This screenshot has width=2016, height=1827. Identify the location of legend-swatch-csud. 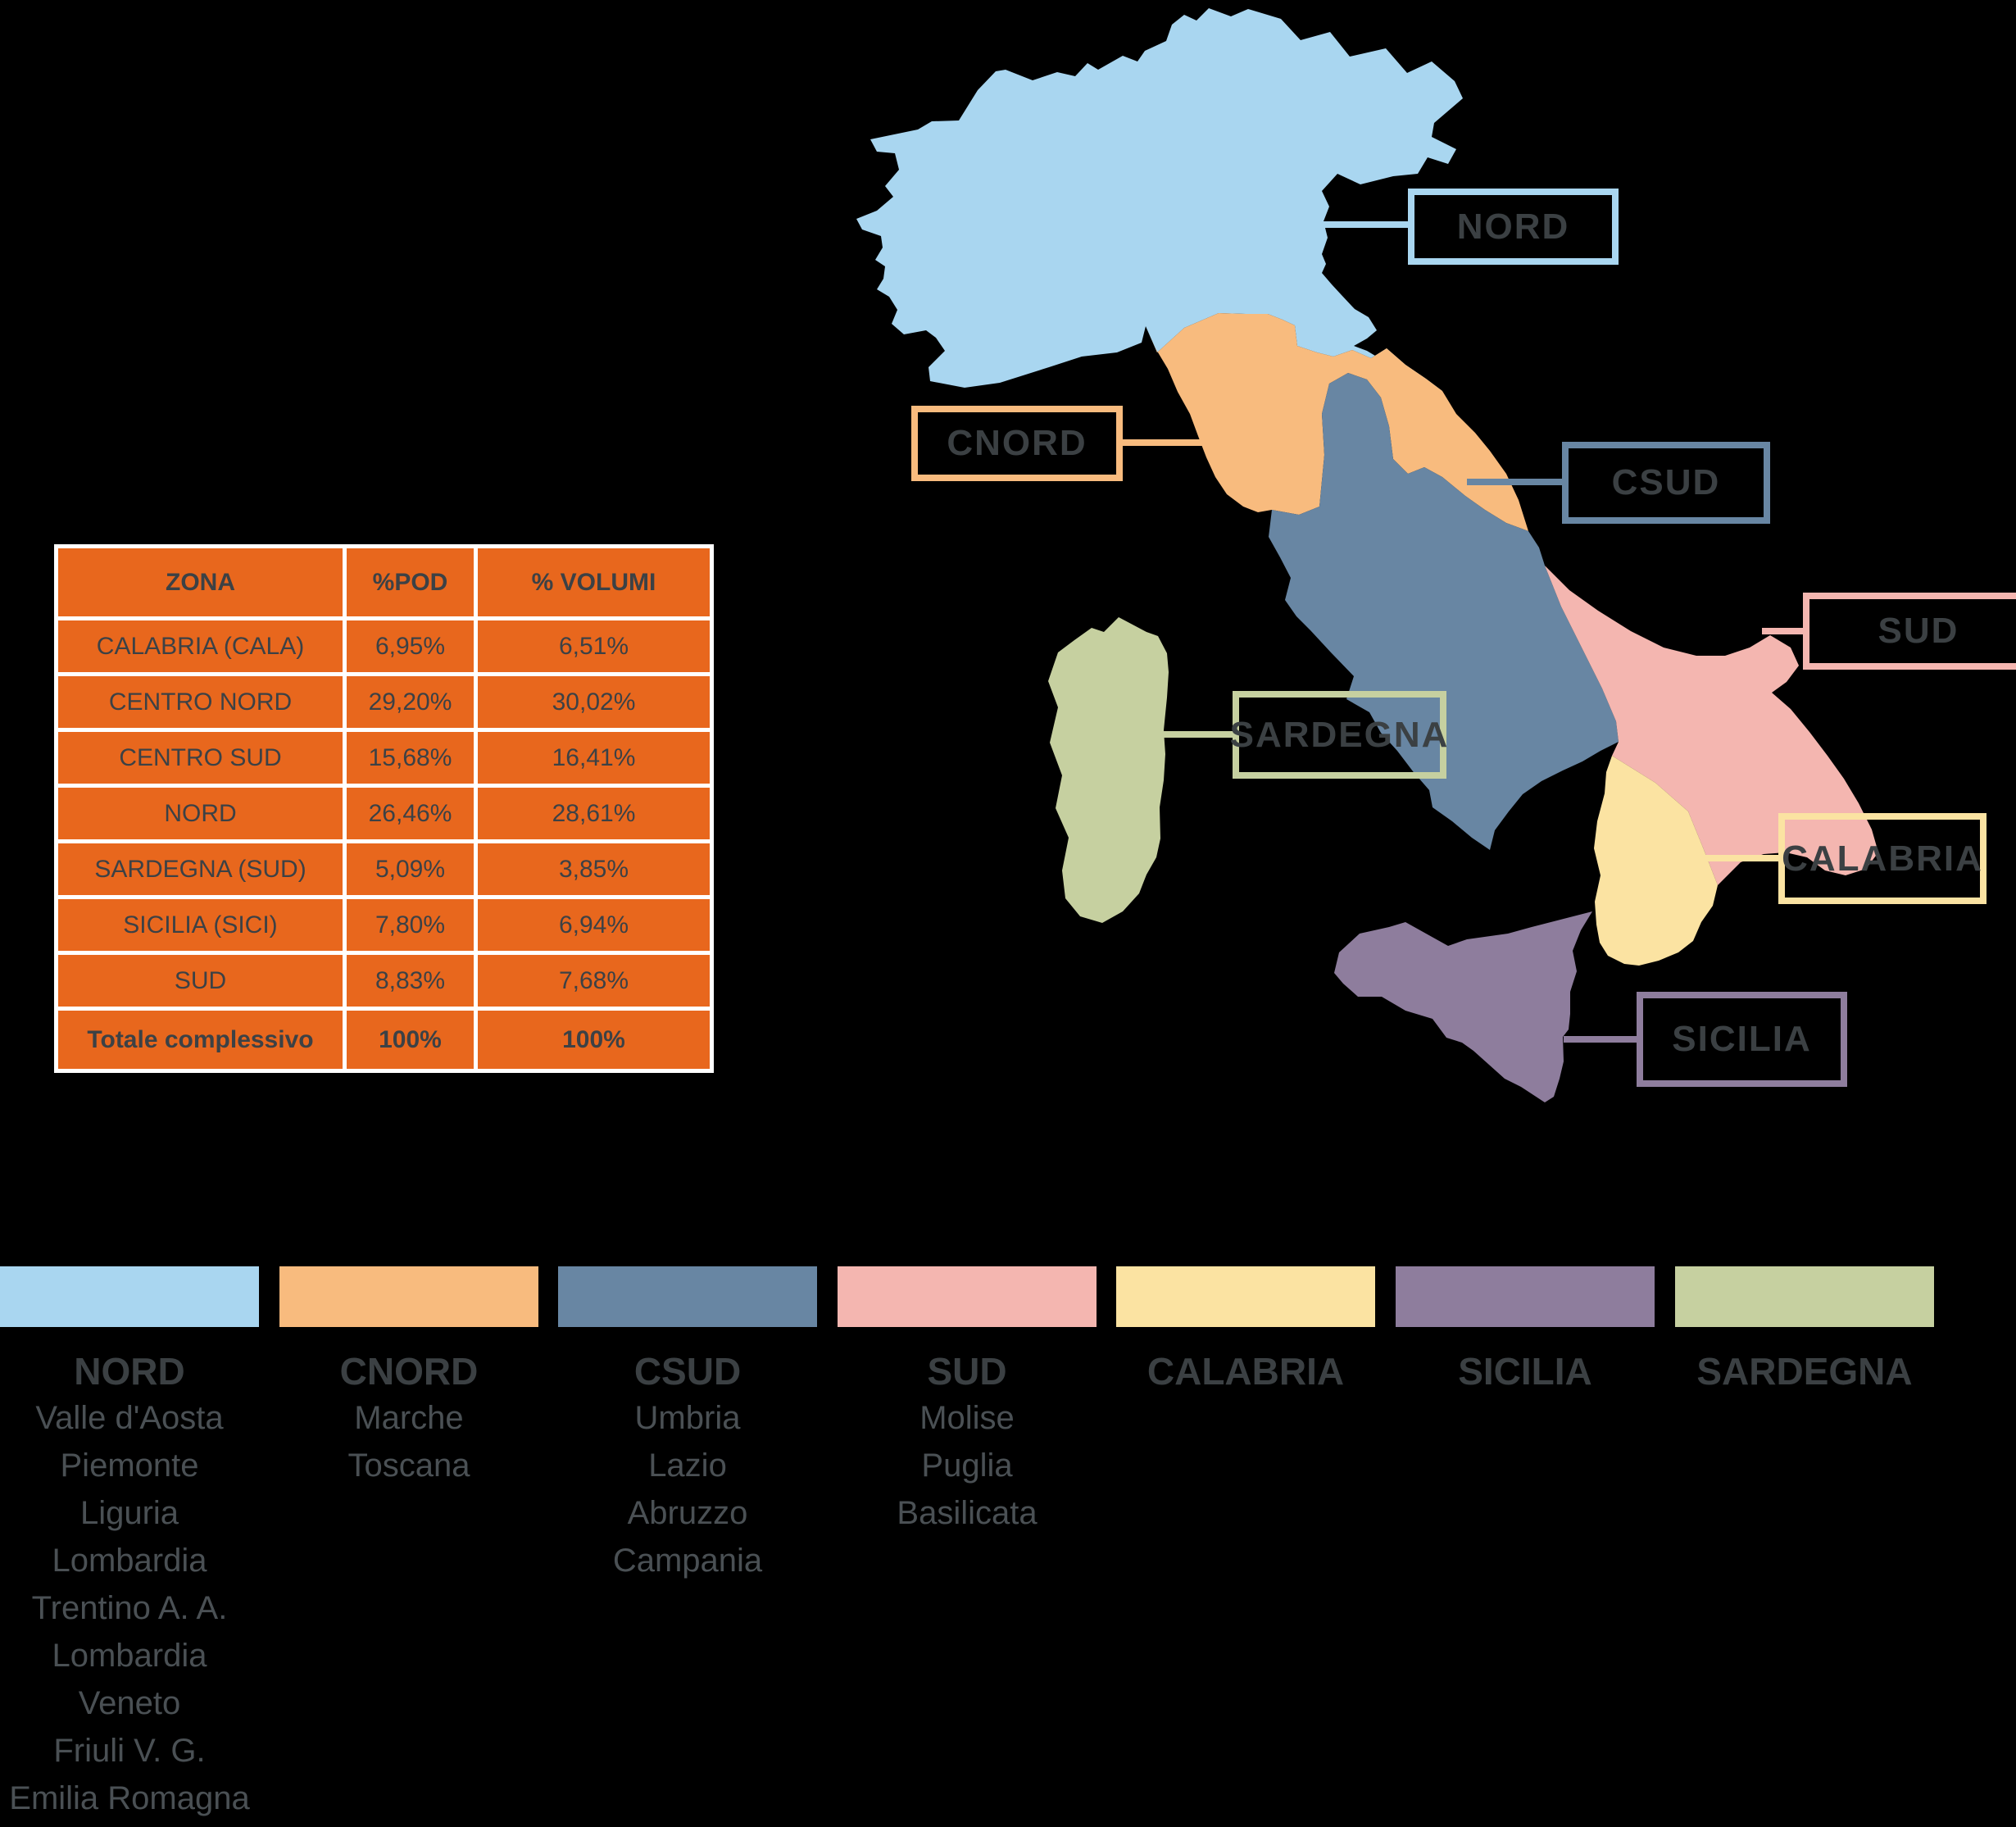
(687, 1296).